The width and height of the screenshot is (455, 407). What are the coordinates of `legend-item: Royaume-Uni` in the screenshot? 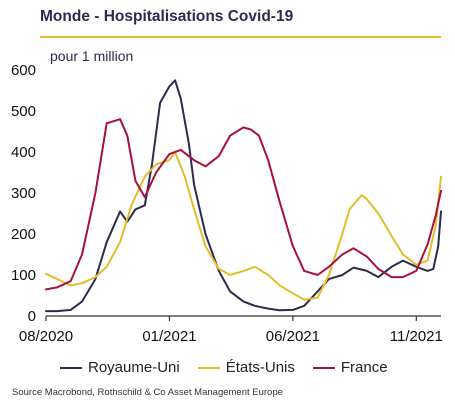 It's located at (120, 367).